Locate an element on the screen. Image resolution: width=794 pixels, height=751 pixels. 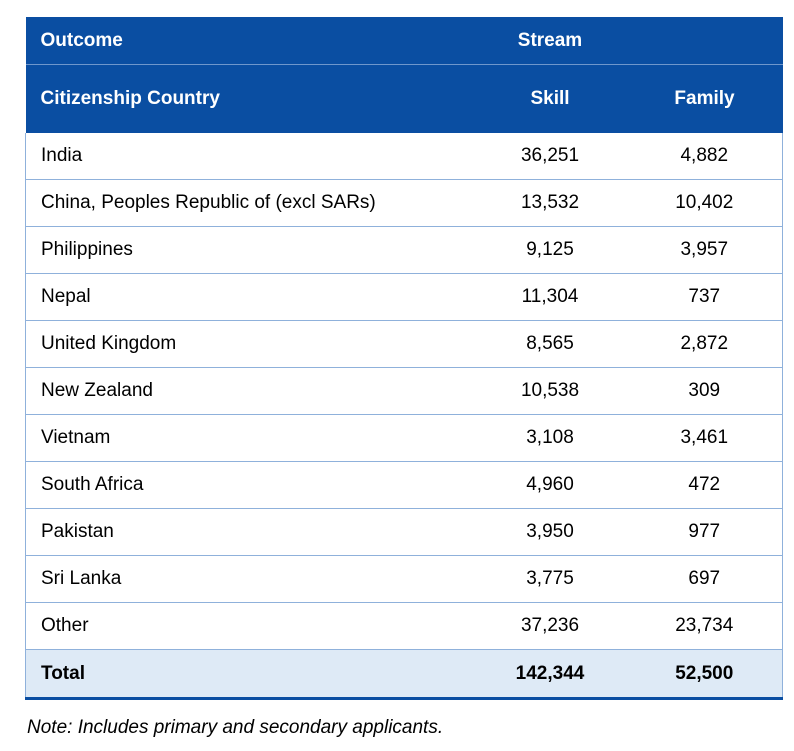
family-cell: 737 is located at coordinates (704, 297).